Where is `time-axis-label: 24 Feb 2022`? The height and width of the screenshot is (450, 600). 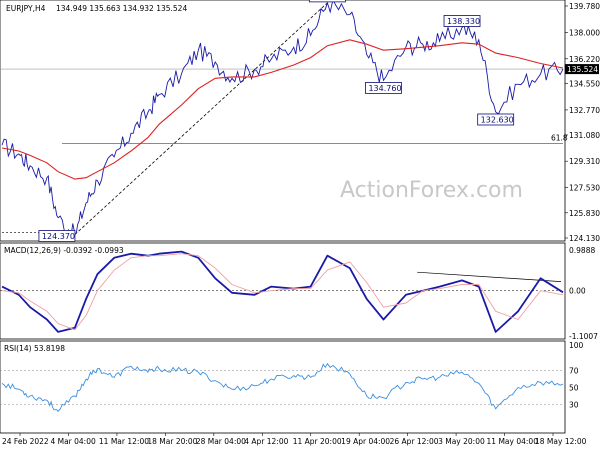 time-axis-label: 24 Feb 2022 is located at coordinates (25, 441).